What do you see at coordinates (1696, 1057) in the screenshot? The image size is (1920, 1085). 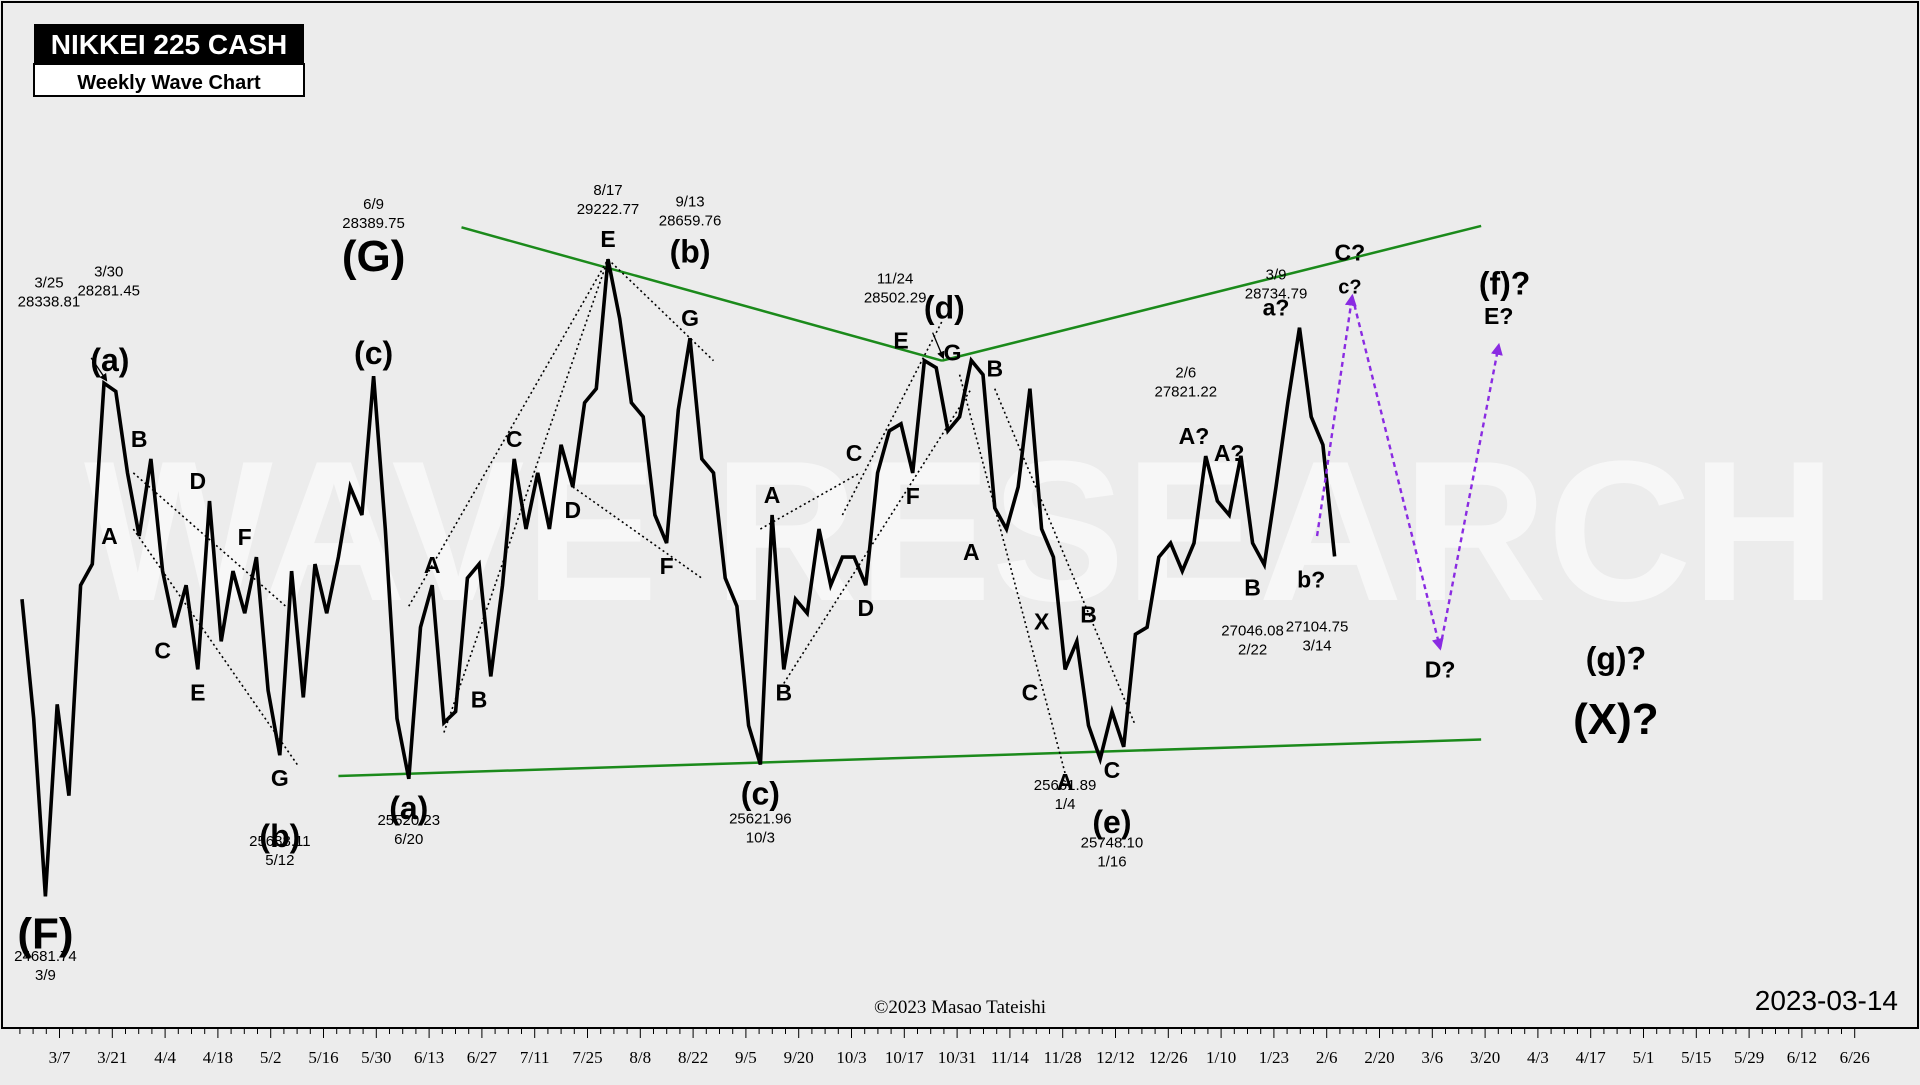 I see `x-tick-label: 5/15` at bounding box center [1696, 1057].